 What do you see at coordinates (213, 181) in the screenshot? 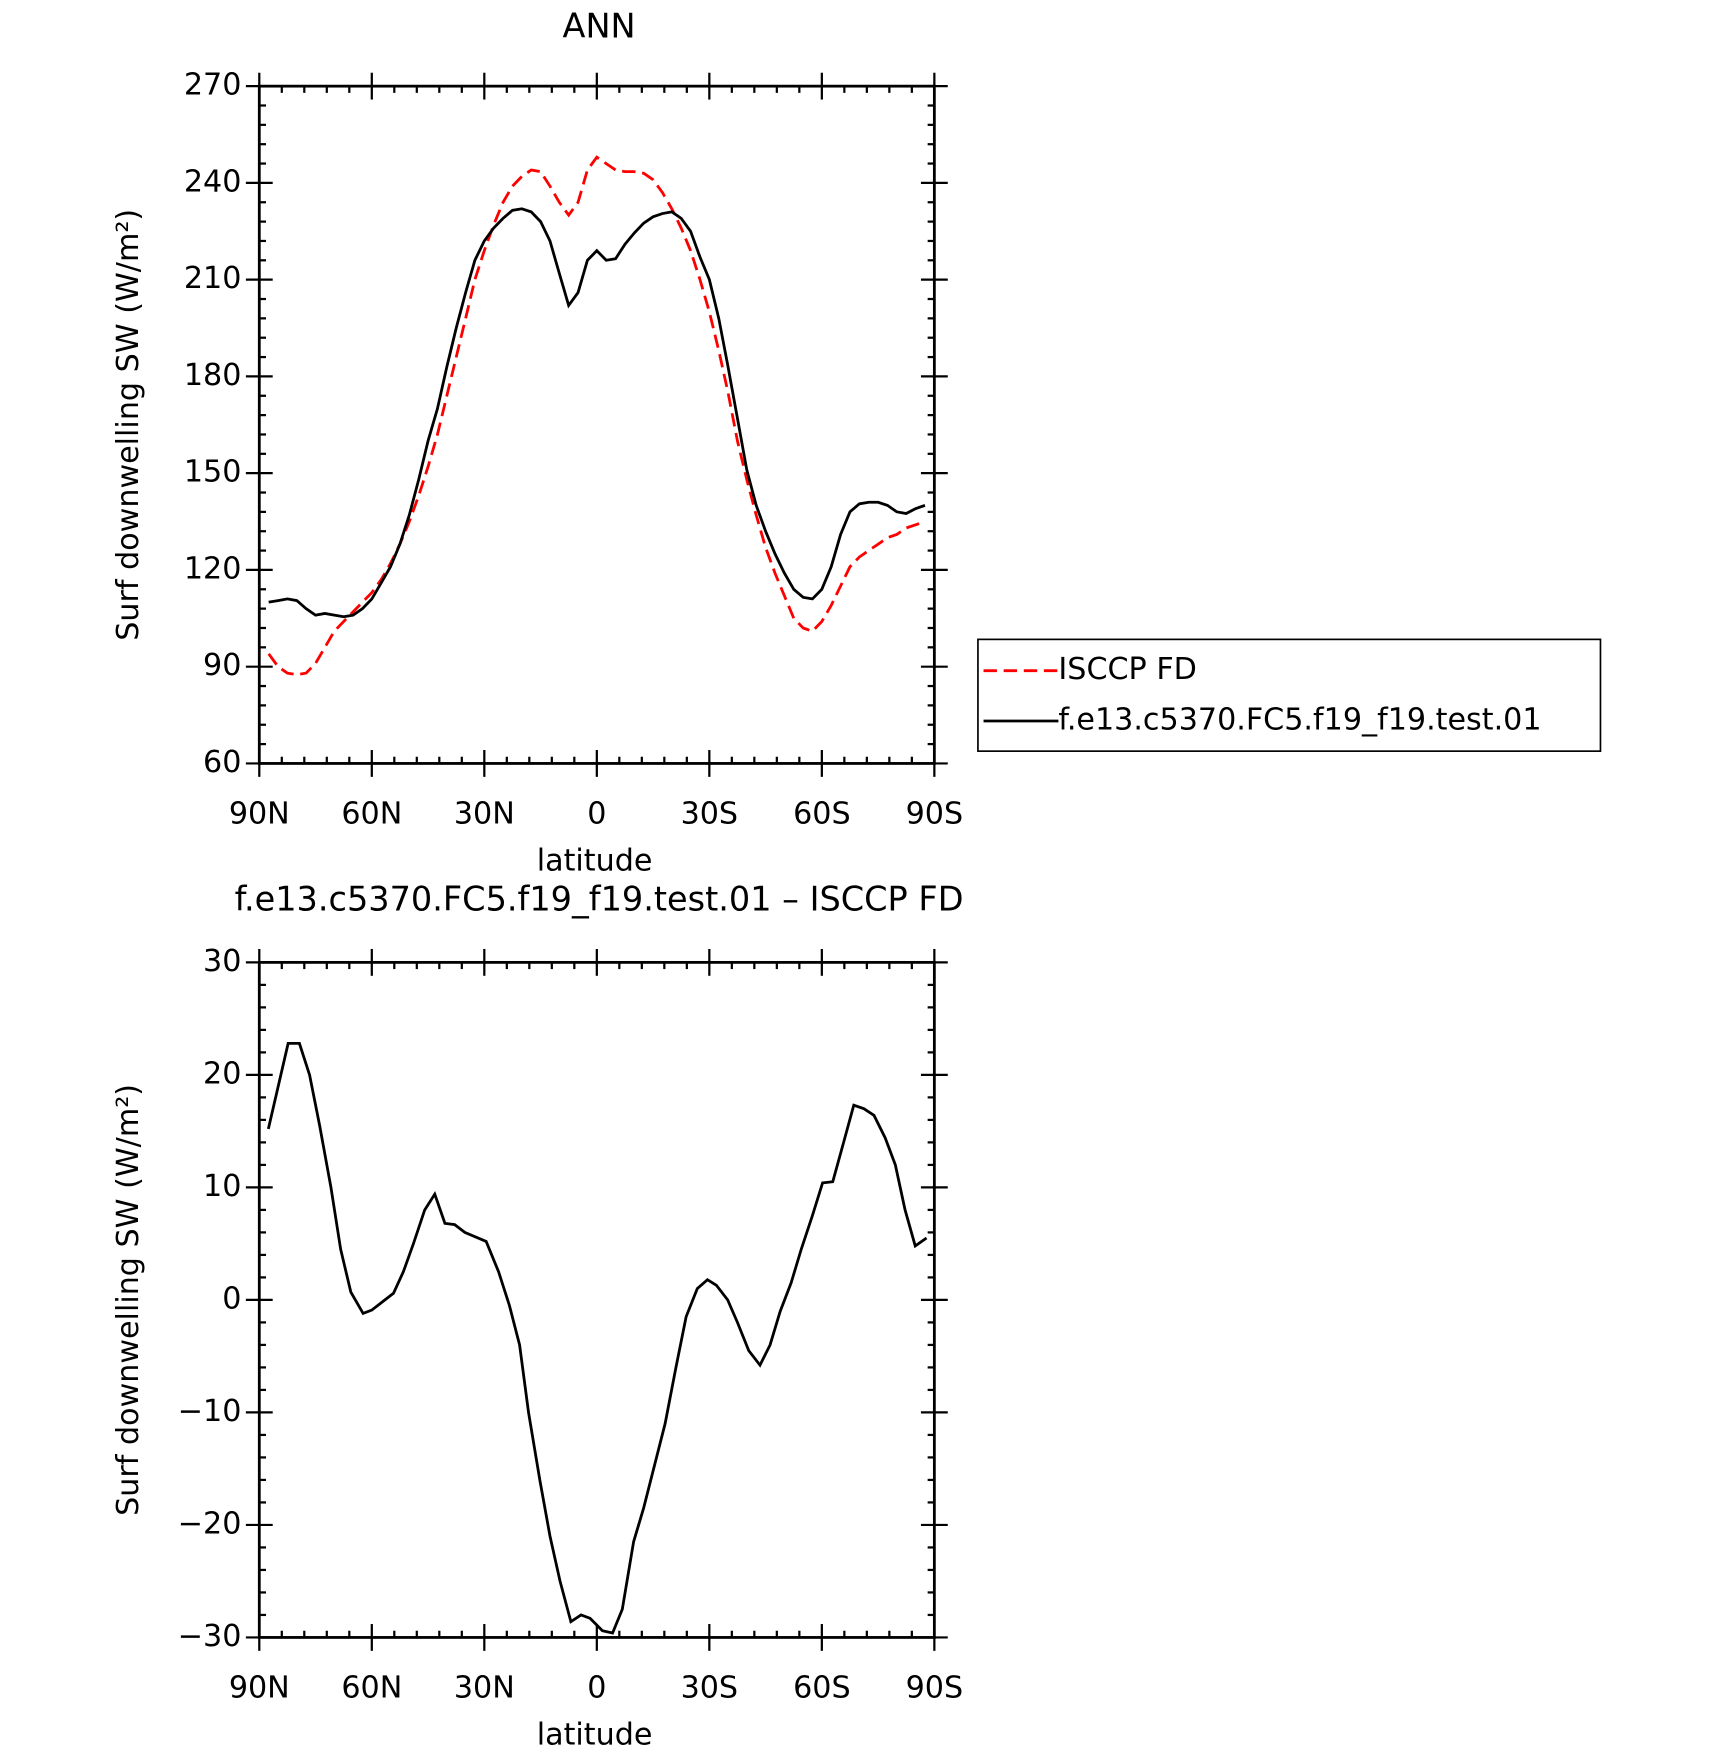
I see `y-tick-label: 240` at bounding box center [213, 181].